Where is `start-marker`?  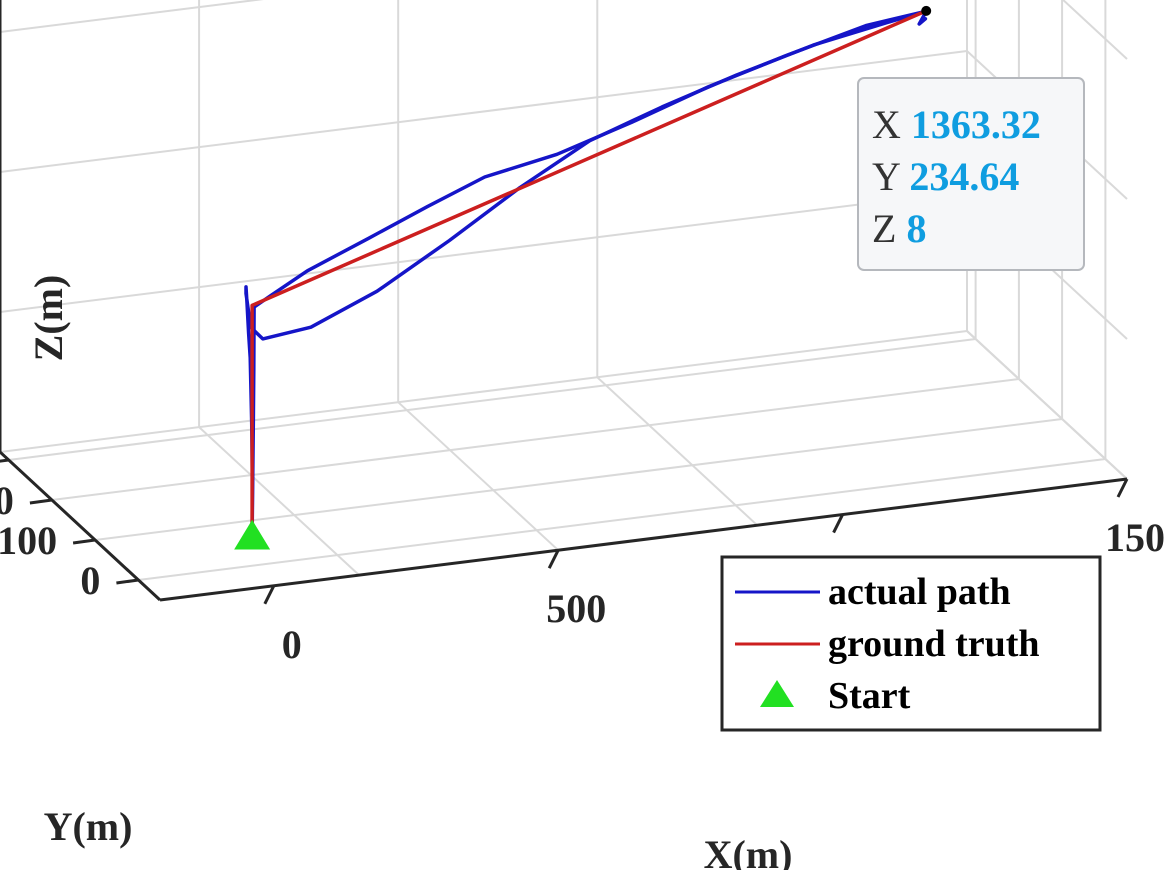 start-marker is located at coordinates (252, 534).